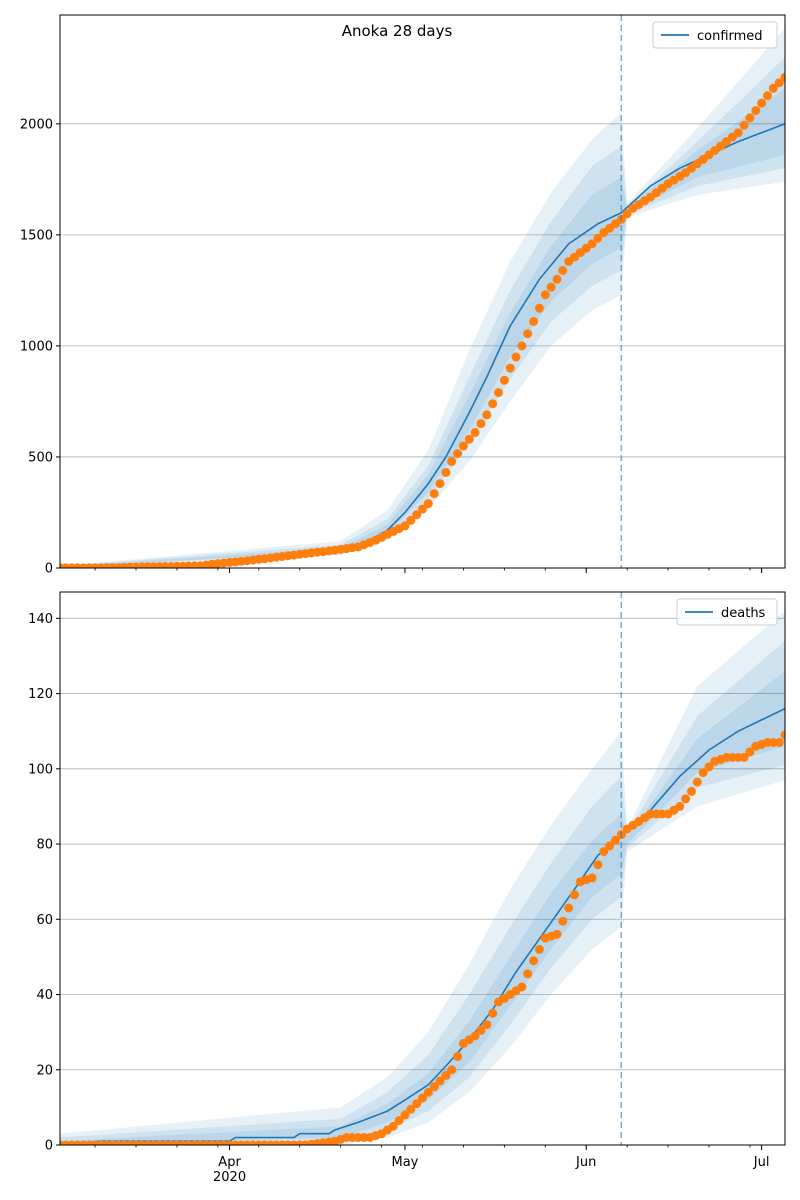  I want to click on x-tick-label: May, so click(405, 1162).